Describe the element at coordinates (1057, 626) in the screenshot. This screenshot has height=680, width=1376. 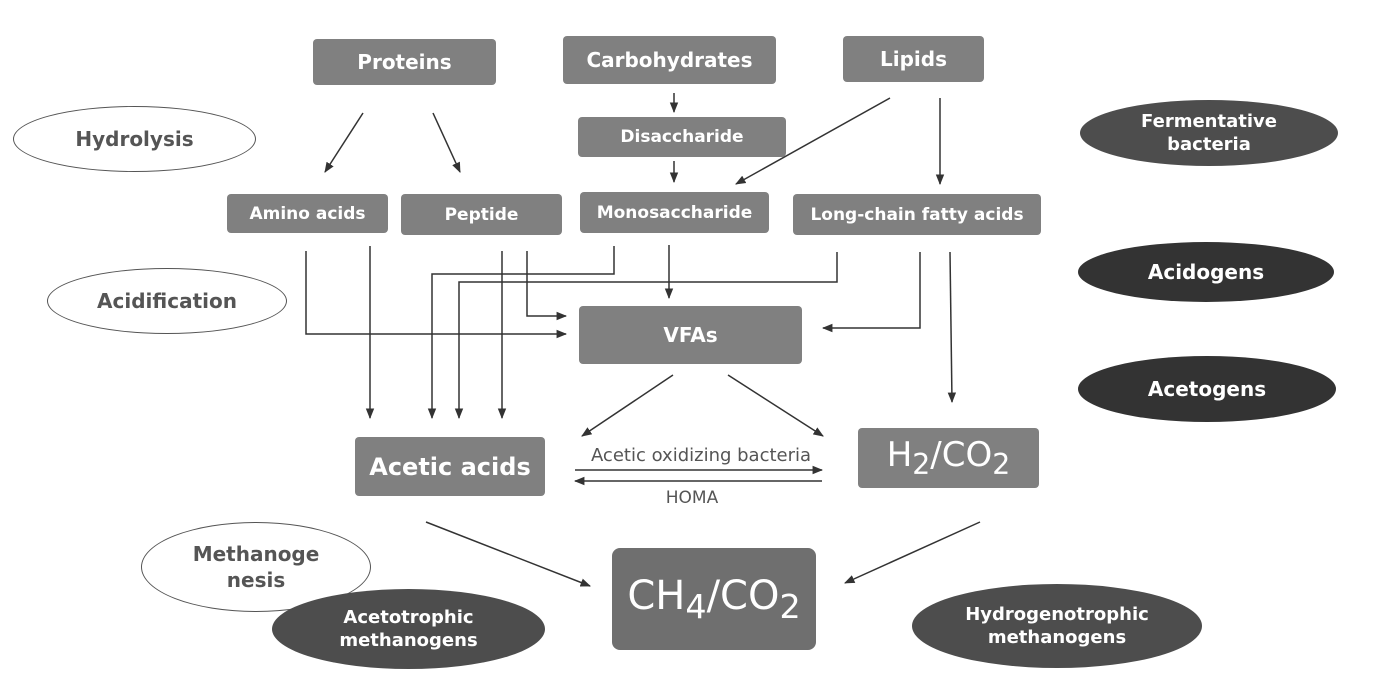
I see `org-hydrogenotrophic-methanogens: Hydrogenotrophic methanogens` at that location.